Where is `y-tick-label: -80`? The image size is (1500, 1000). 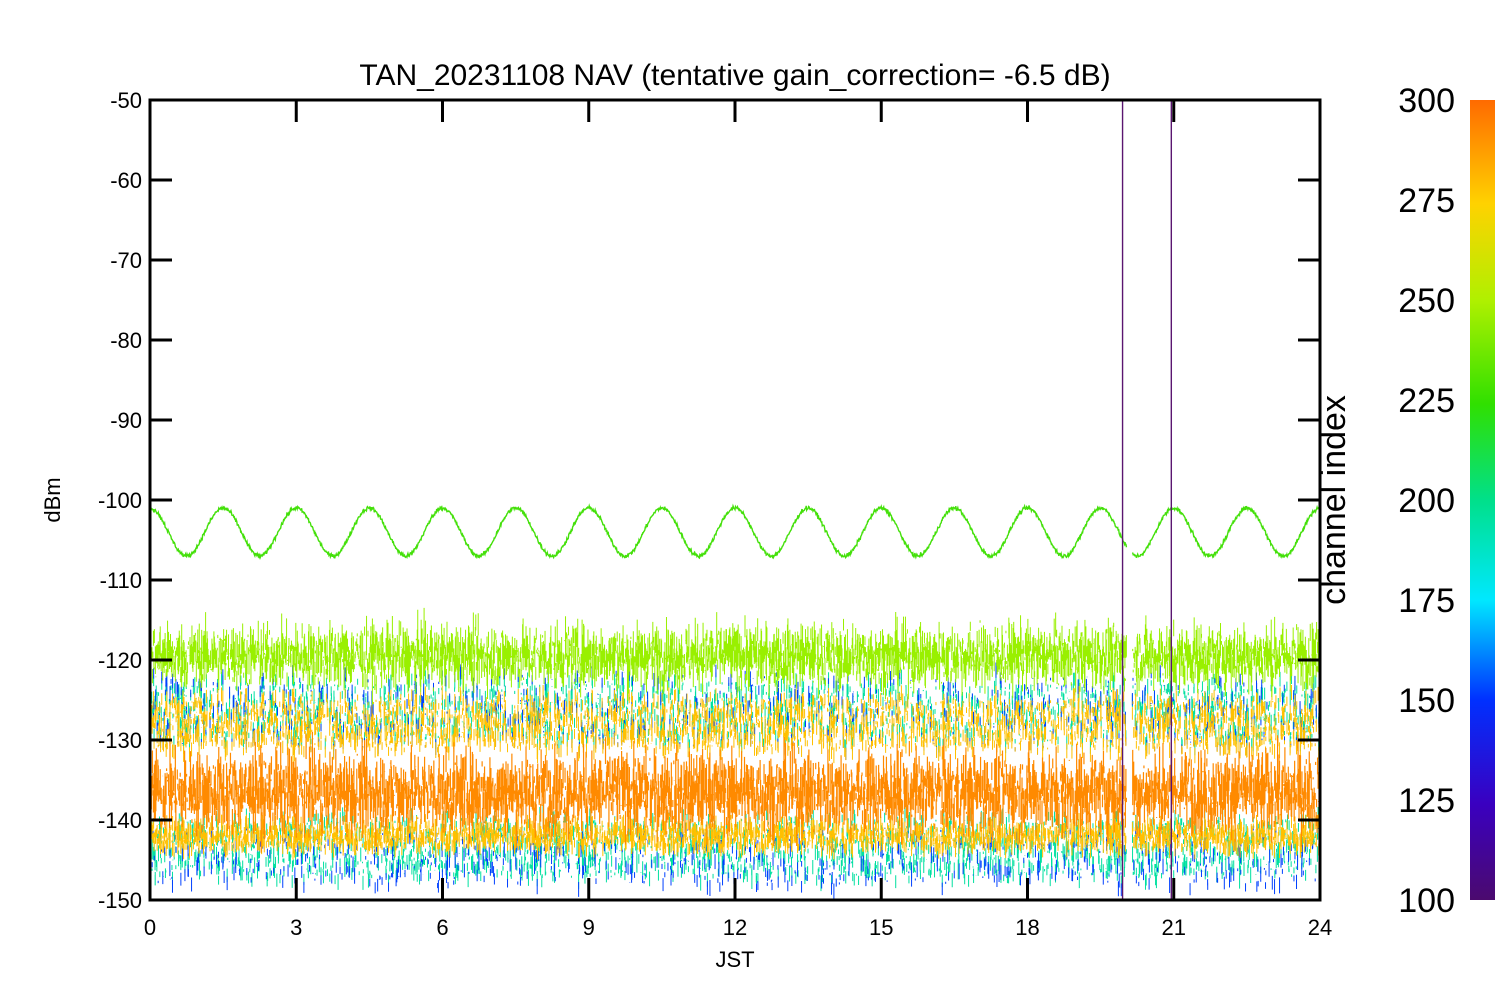
y-tick-label: -80 is located at coordinates (126, 340).